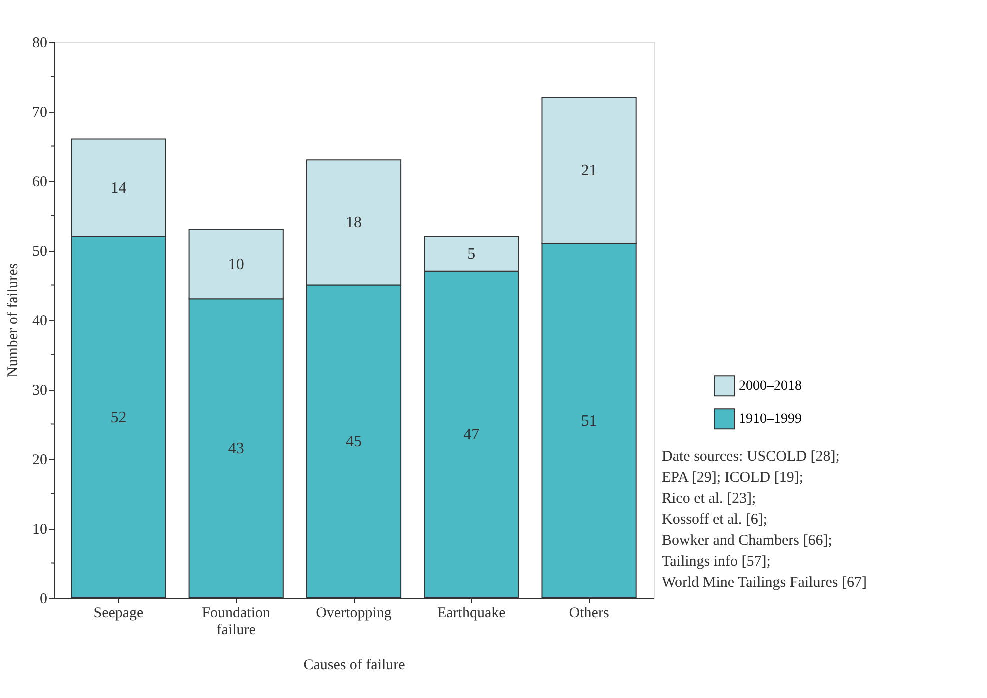  Describe the element at coordinates (119, 614) in the screenshot. I see `x-tick-label: Seepage` at that location.